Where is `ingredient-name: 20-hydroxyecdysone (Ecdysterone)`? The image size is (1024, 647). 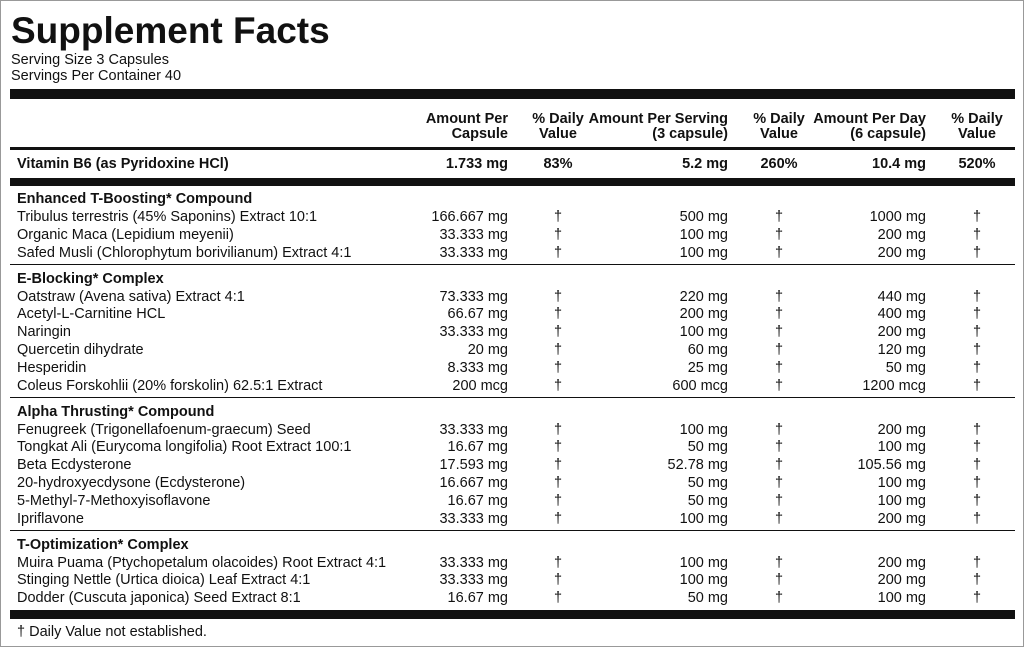 ingredient-name: 20-hydroxyecdysone (Ecdysterone) is located at coordinates (131, 483).